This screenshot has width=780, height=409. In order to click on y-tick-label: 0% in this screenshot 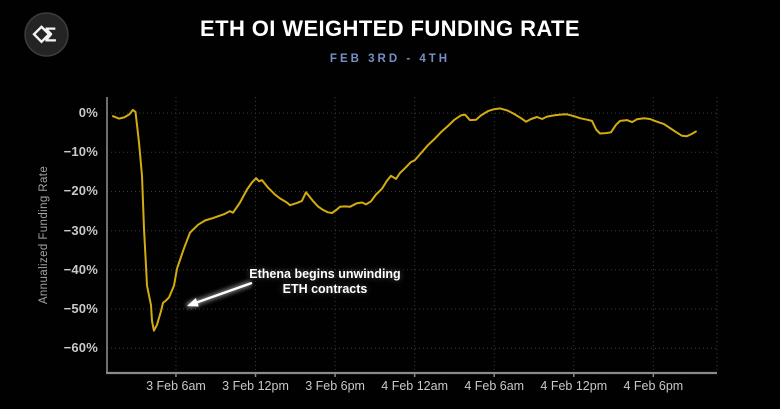, I will do `click(88, 113)`.